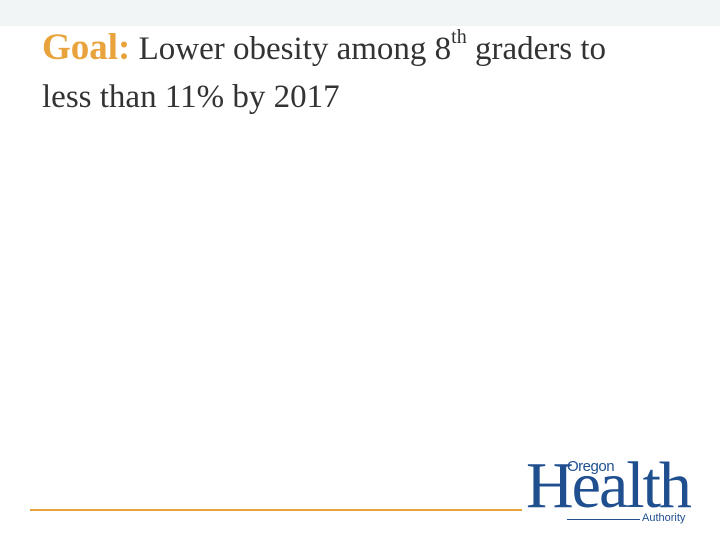 Image resolution: width=720 pixels, height=540 pixels. I want to click on divider-line, so click(276, 510).